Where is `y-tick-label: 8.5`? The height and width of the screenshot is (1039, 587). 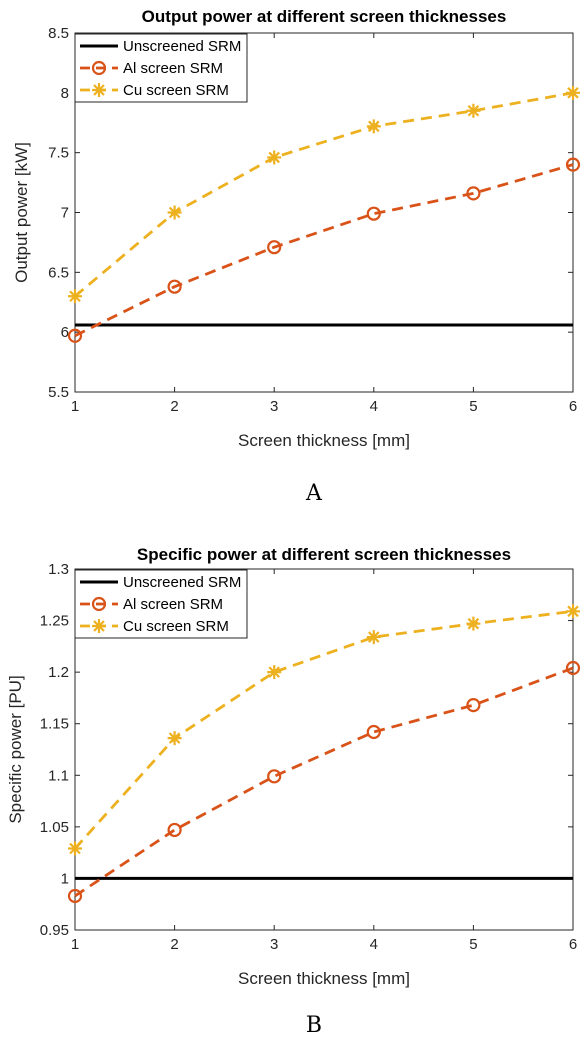
y-tick-label: 8.5 is located at coordinates (58, 33).